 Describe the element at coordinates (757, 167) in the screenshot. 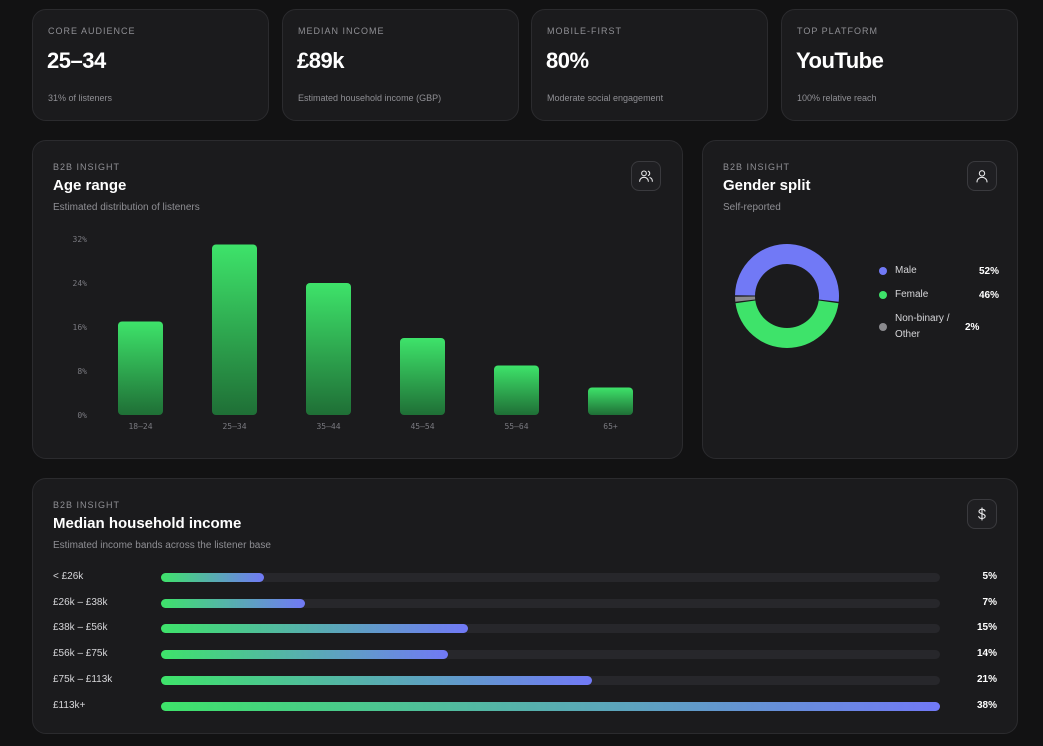

I see `gender-eyebrow: B2B INSIGHT` at that location.